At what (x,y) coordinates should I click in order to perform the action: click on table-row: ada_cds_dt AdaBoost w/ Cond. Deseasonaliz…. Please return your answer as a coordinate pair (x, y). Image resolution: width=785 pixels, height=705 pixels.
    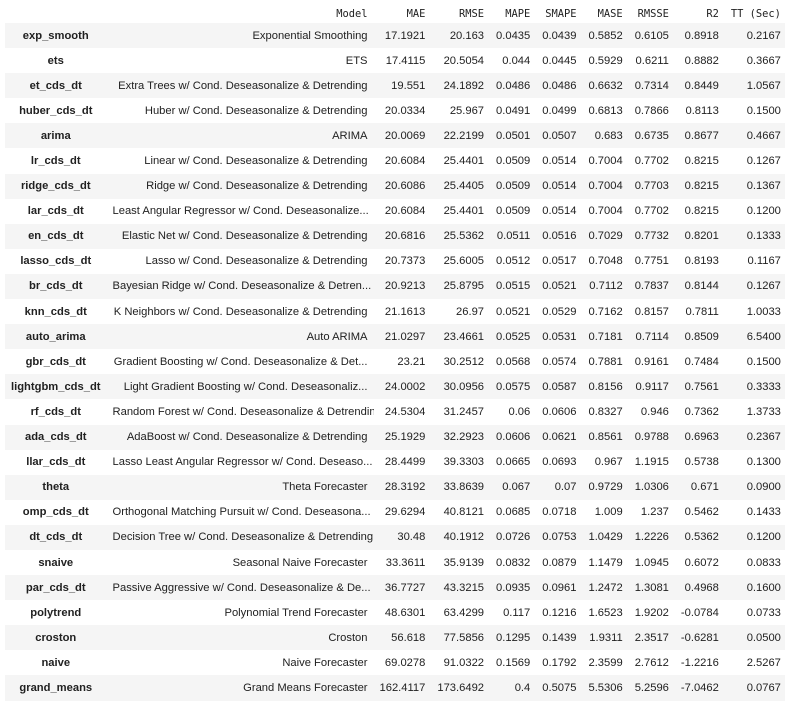
    Looking at the image, I should click on (395, 437).